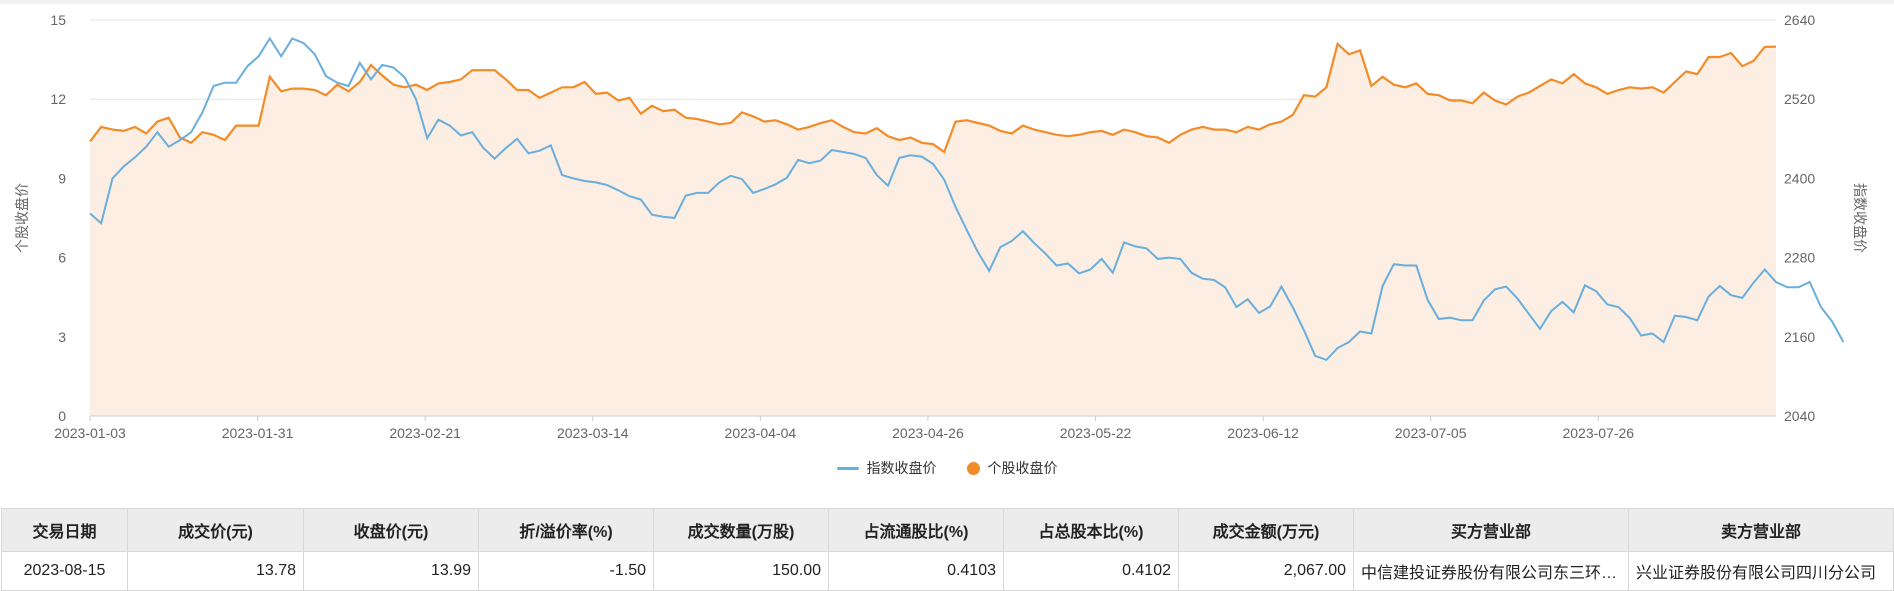  Describe the element at coordinates (566, 571) in the screenshot. I see `cell-premium-rate: -1.50` at that location.